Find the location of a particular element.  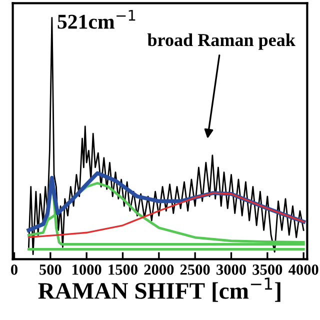

x-tick-label: 2500 is located at coordinates (195, 269).